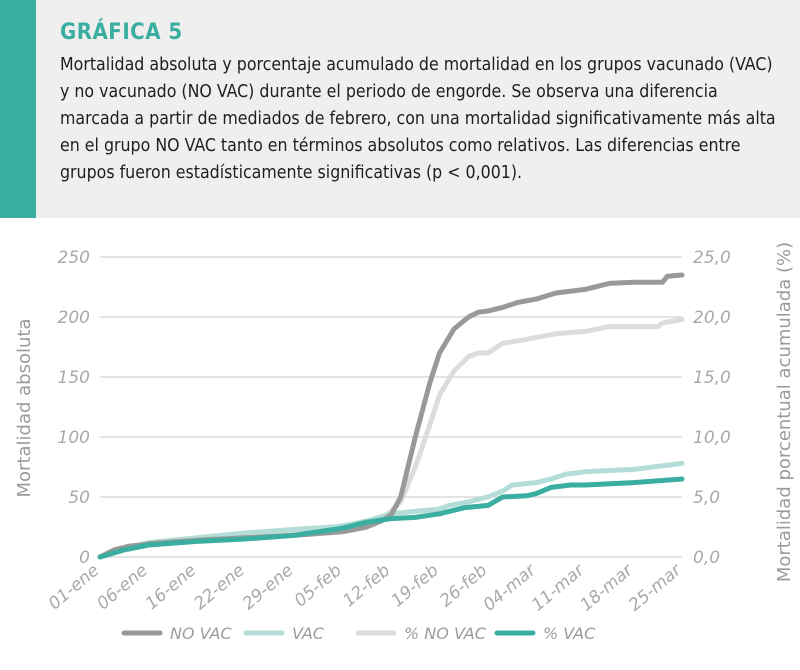 This screenshot has width=800, height=670. Describe the element at coordinates (706, 498) in the screenshot. I see `y-right-tick-label: 5,0` at that location.